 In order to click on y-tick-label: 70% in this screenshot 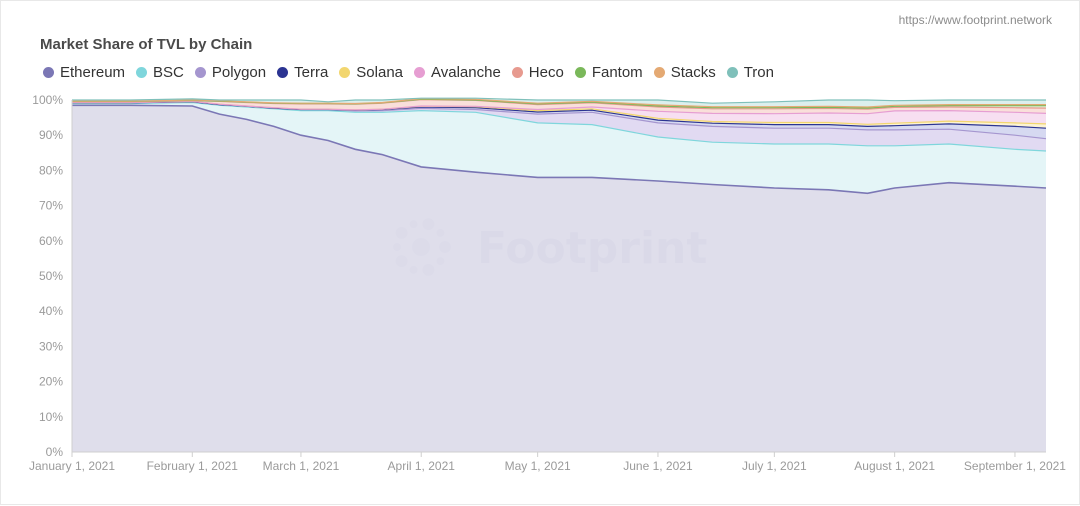, I will do `click(51, 206)`.